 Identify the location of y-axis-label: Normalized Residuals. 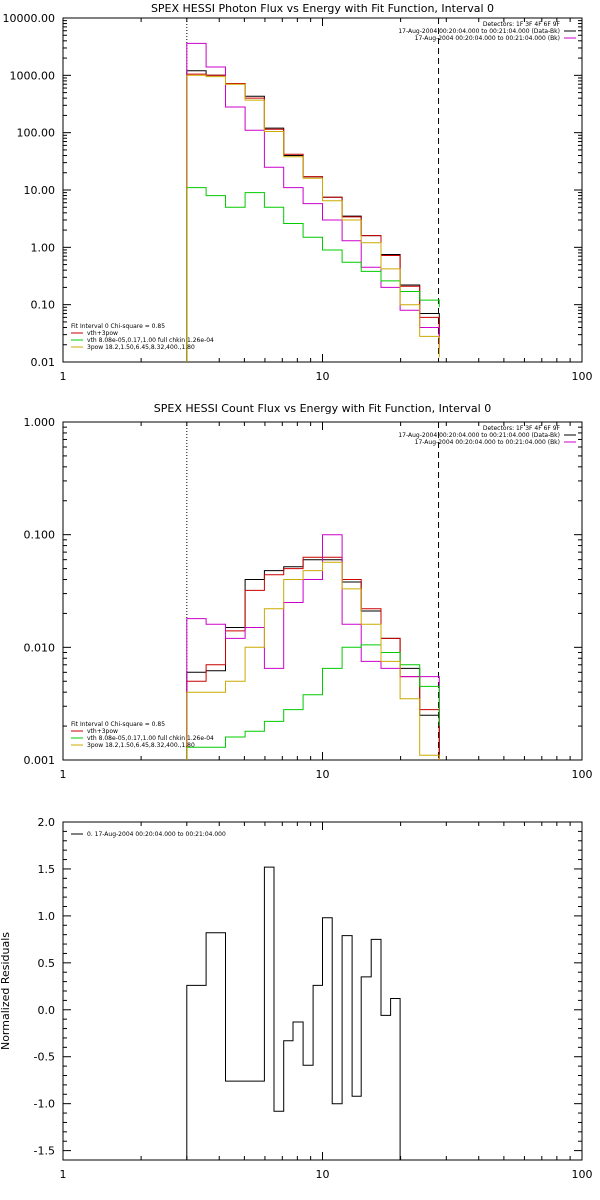
(6, 991).